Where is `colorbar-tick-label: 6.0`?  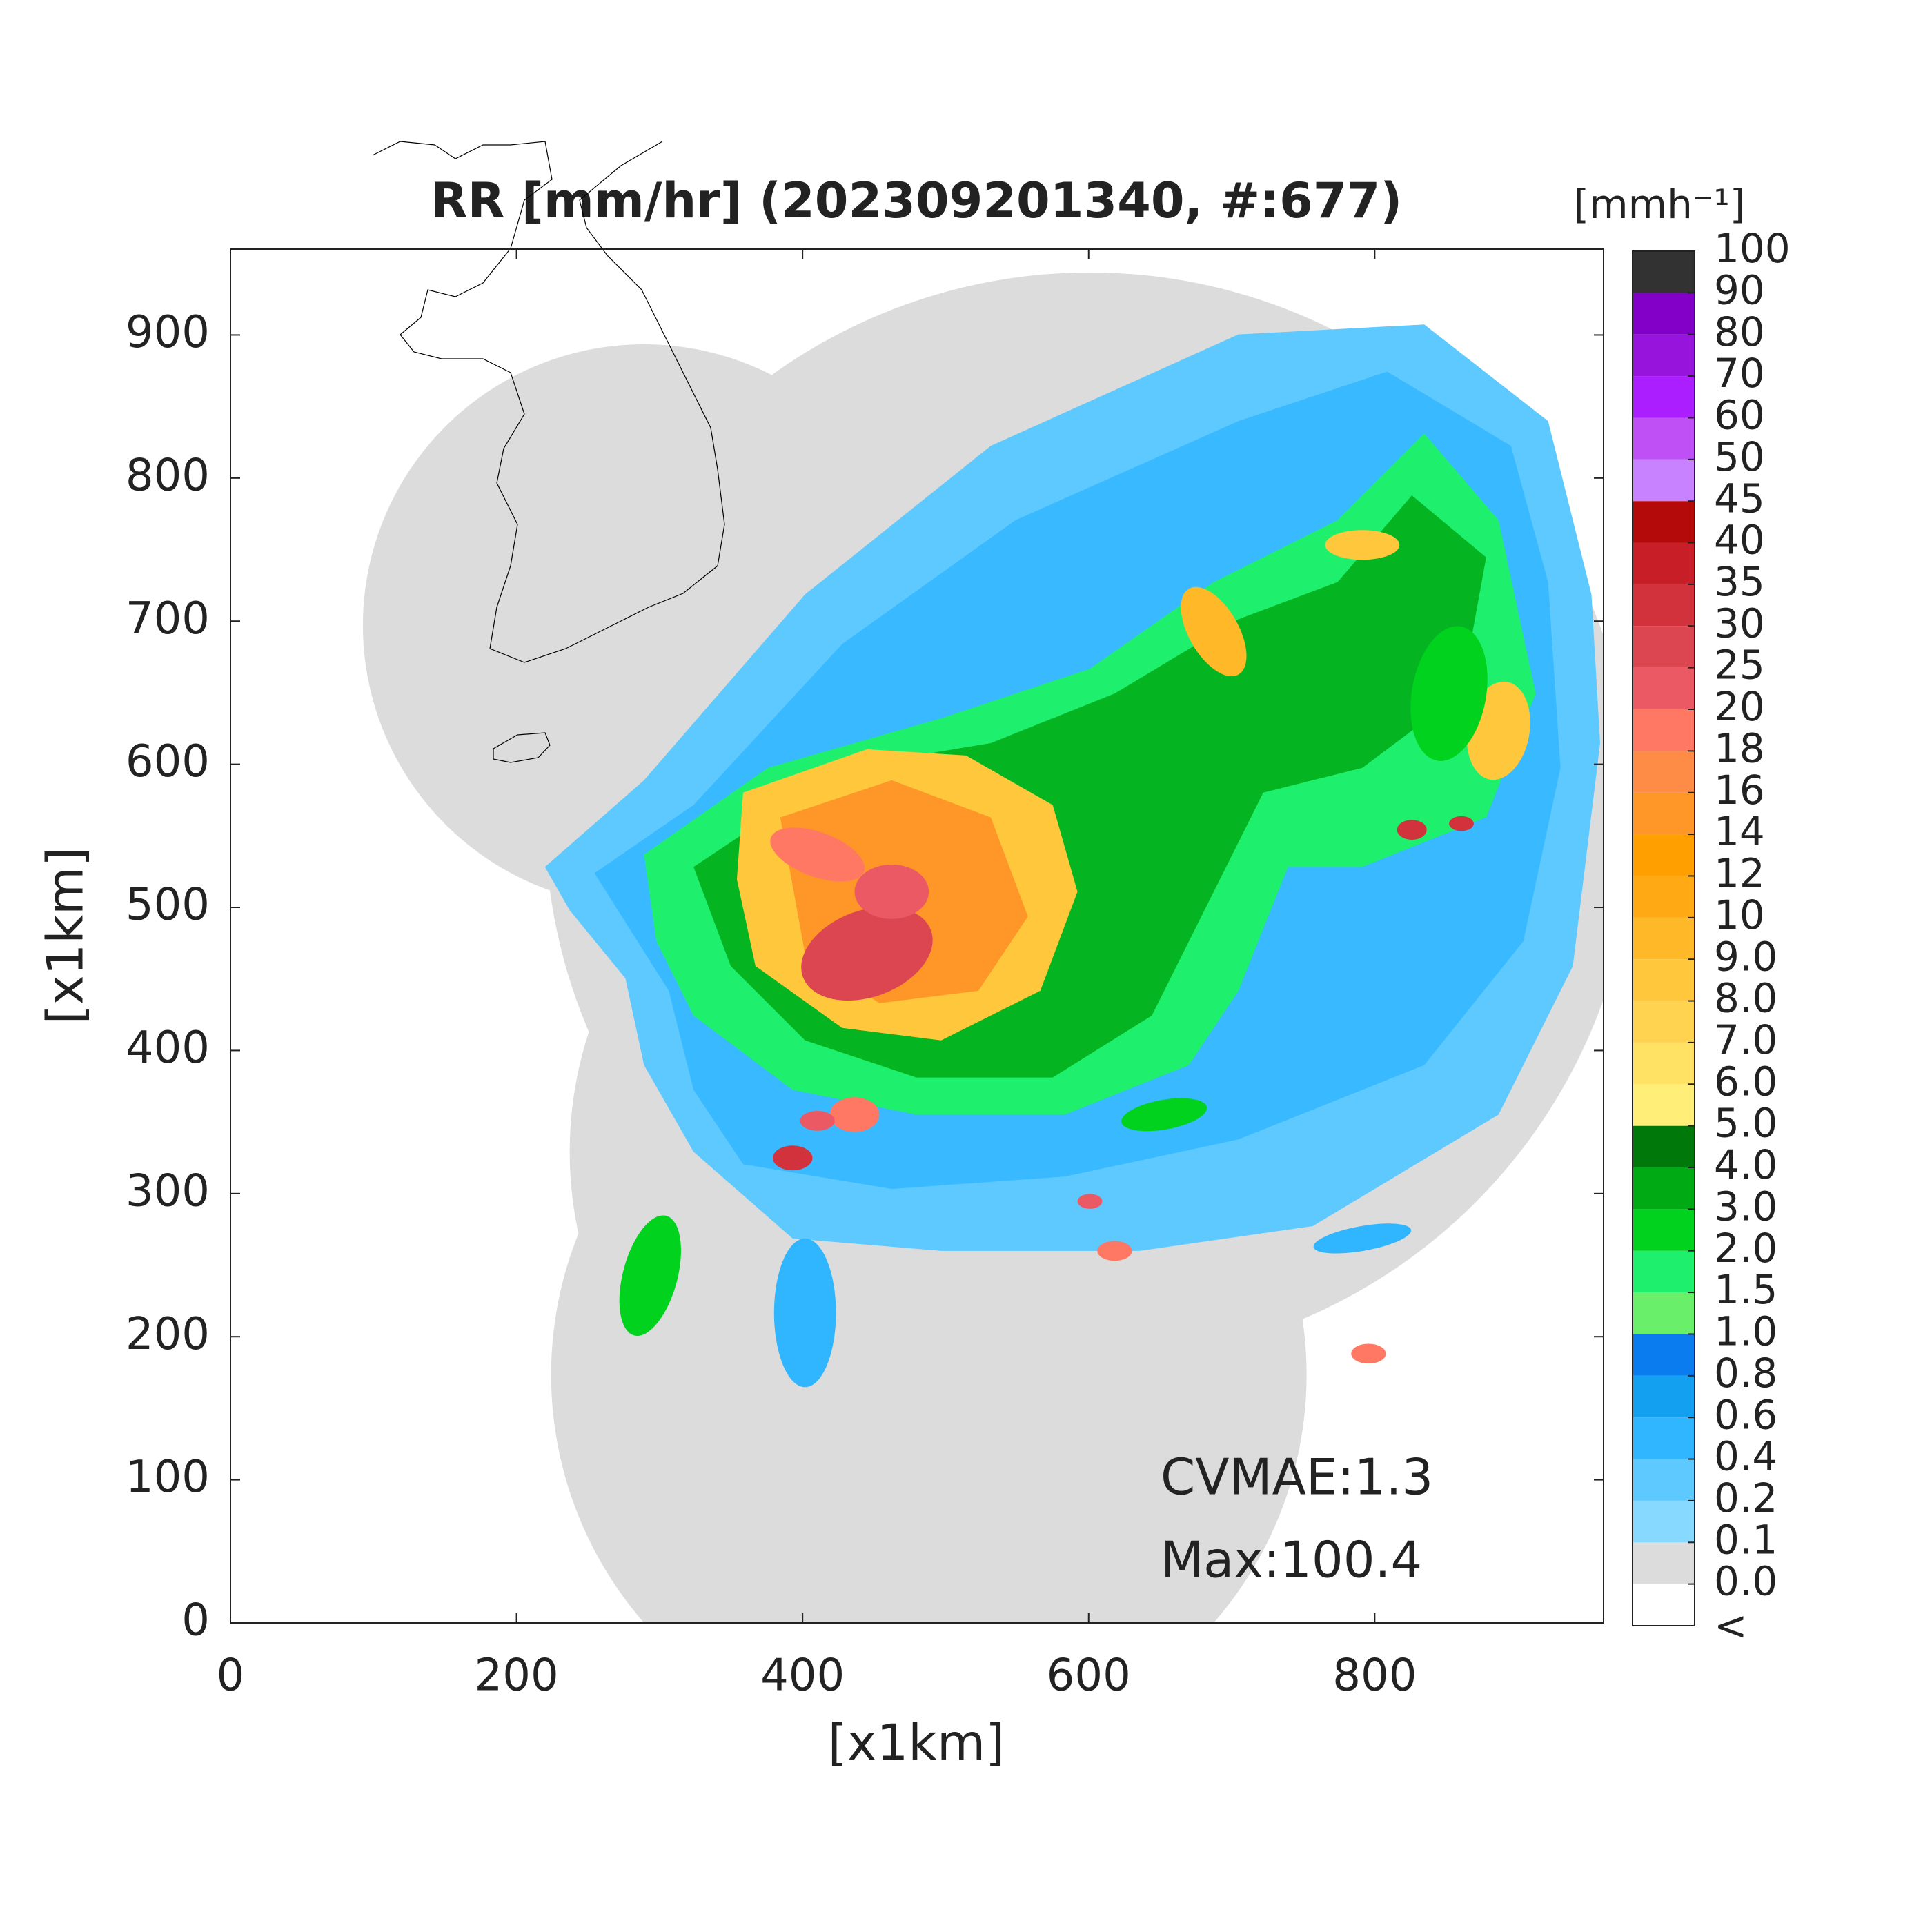 colorbar-tick-label: 6.0 is located at coordinates (1745, 1081).